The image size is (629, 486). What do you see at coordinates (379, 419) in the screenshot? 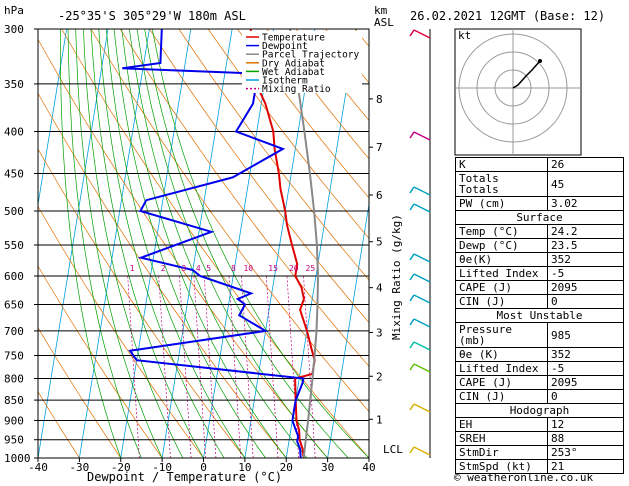
I see `km-tick-label: 1` at bounding box center [379, 419].